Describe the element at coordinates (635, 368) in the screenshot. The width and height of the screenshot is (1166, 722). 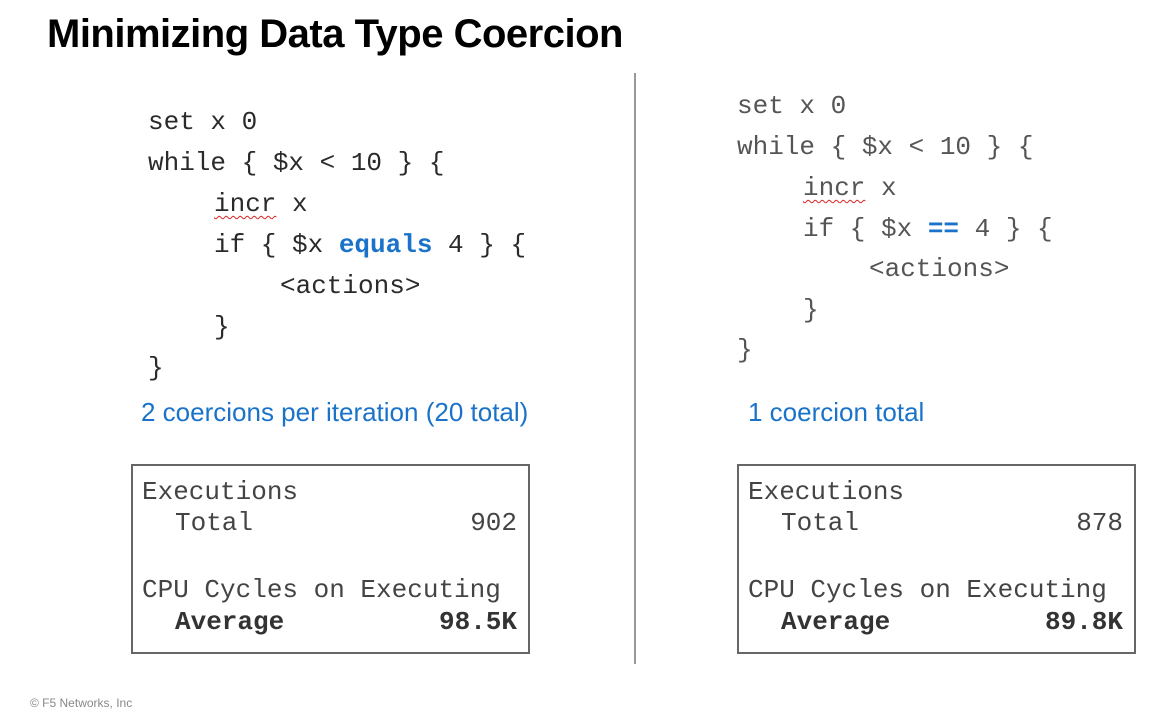
I see `divider` at that location.